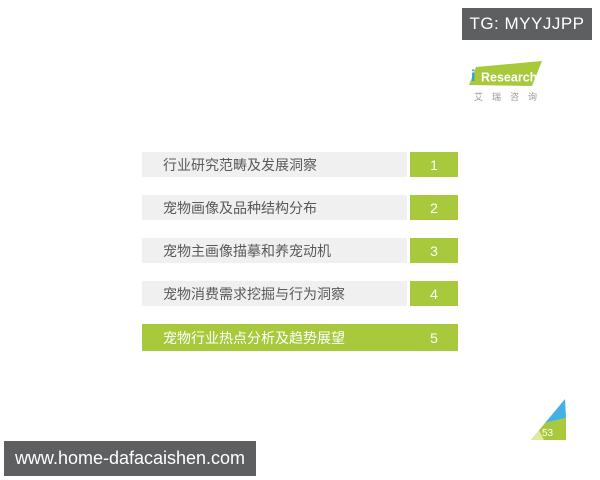 The height and width of the screenshot is (480, 600). Describe the element at coordinates (473, 76) in the screenshot. I see `logo-letter-i: i` at that location.